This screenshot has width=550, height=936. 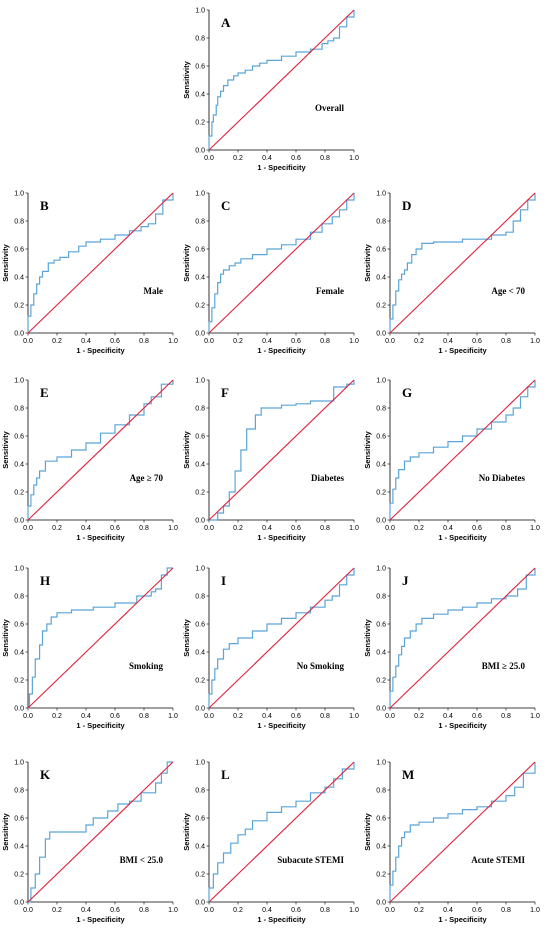 I want to click on subgroup-label: Overall, so click(x=329, y=108).